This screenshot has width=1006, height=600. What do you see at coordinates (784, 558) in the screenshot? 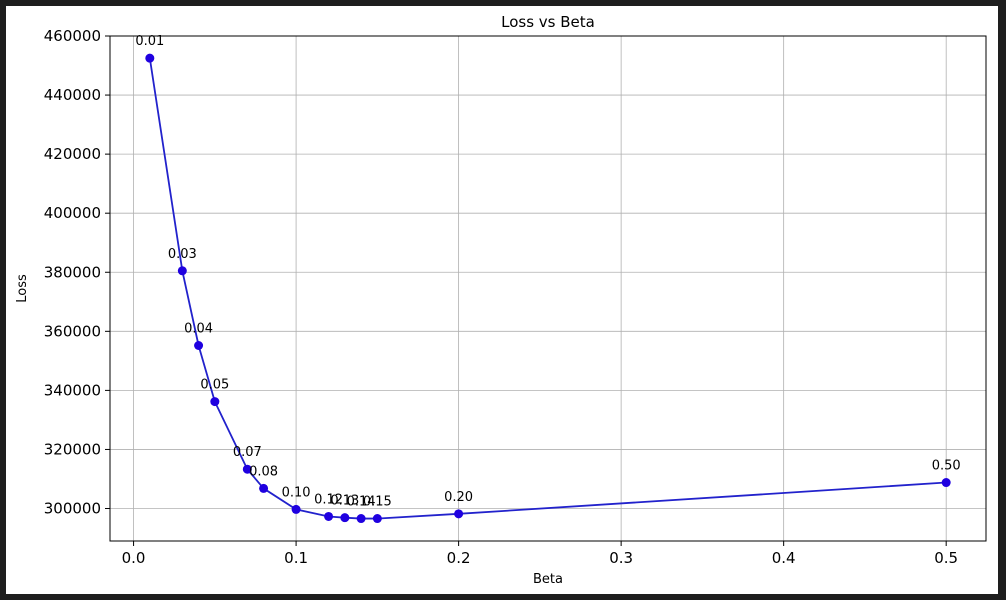
I see `x-tick-label: 0.4` at bounding box center [784, 558].